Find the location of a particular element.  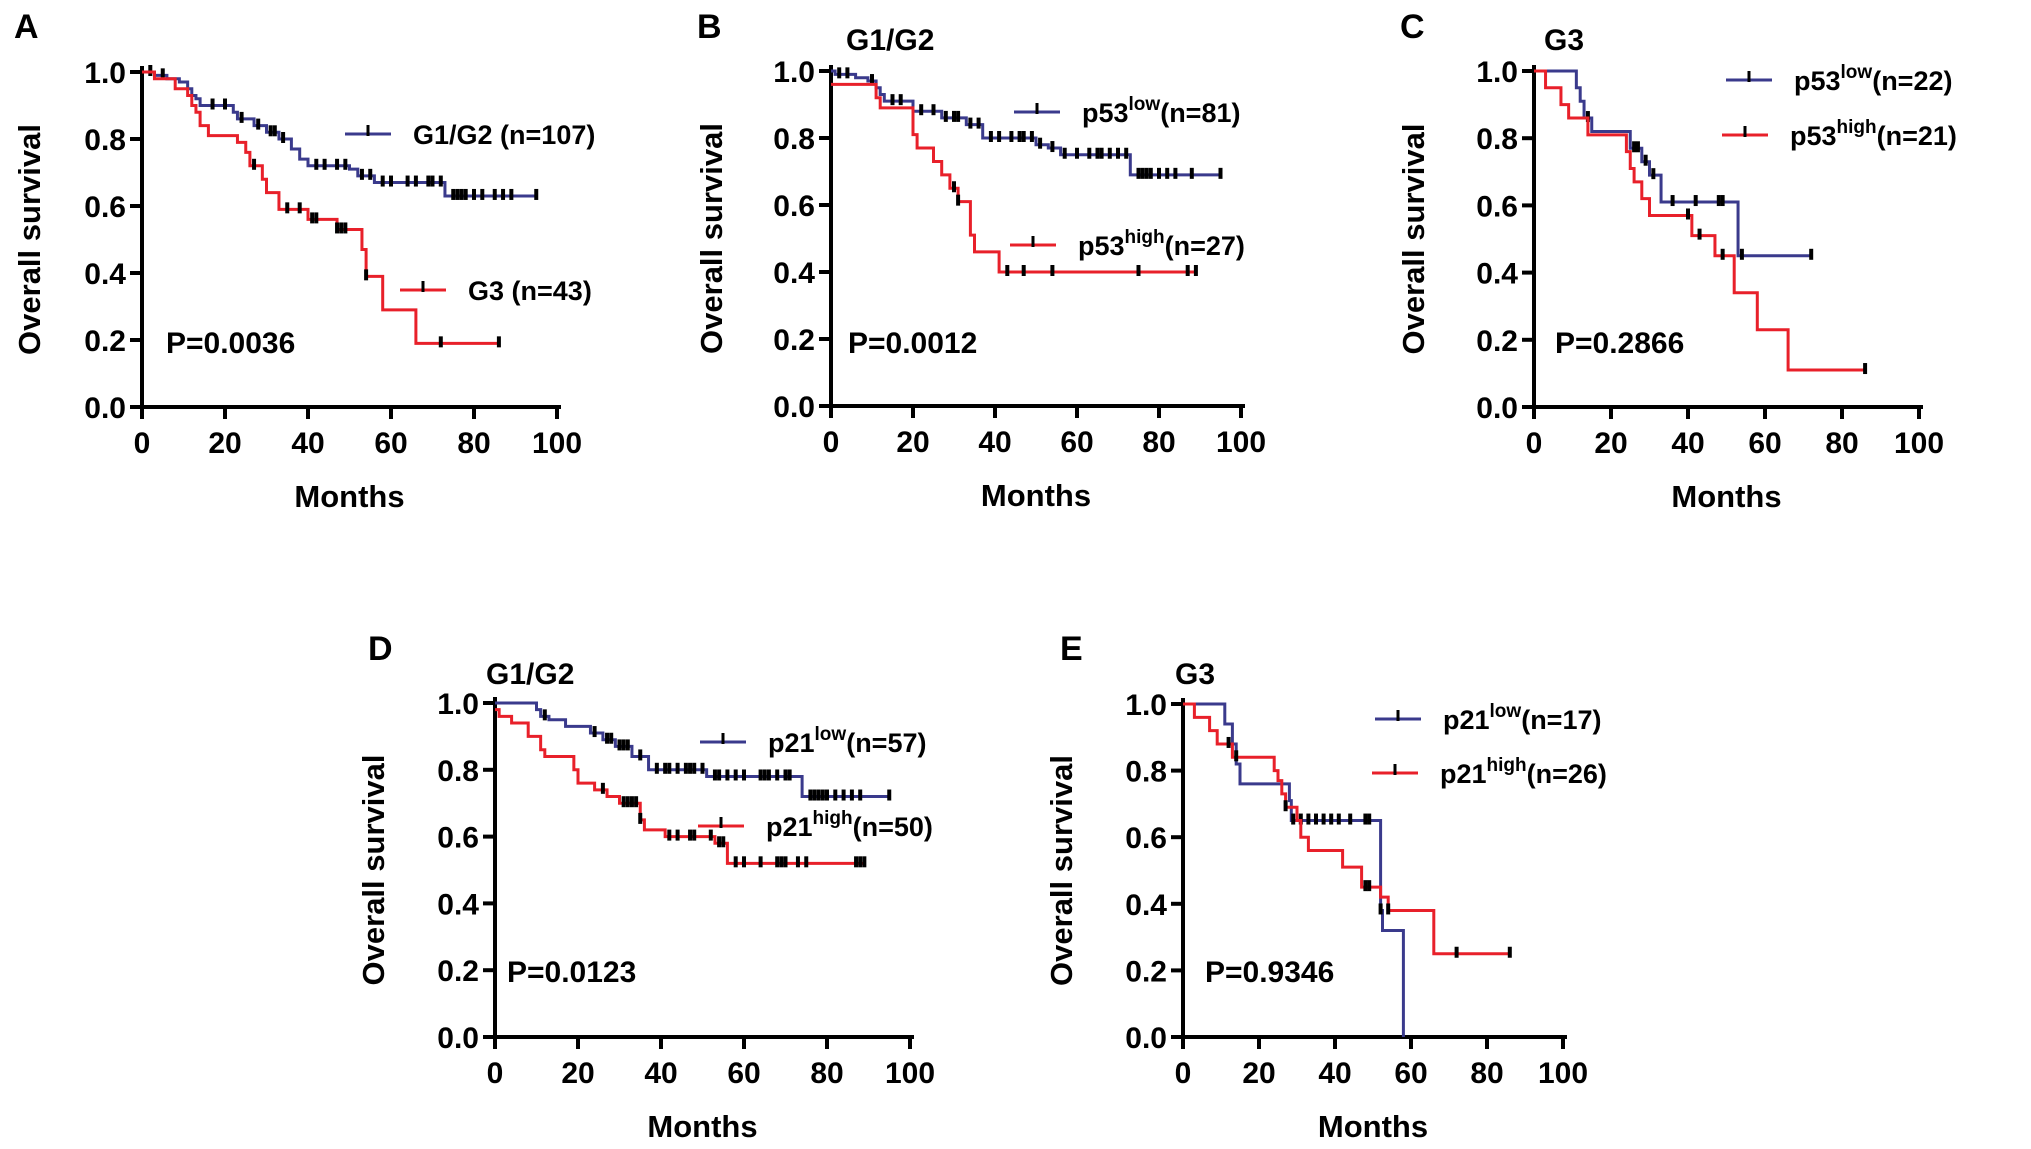

panel-letter: B is located at coordinates (709, 27).